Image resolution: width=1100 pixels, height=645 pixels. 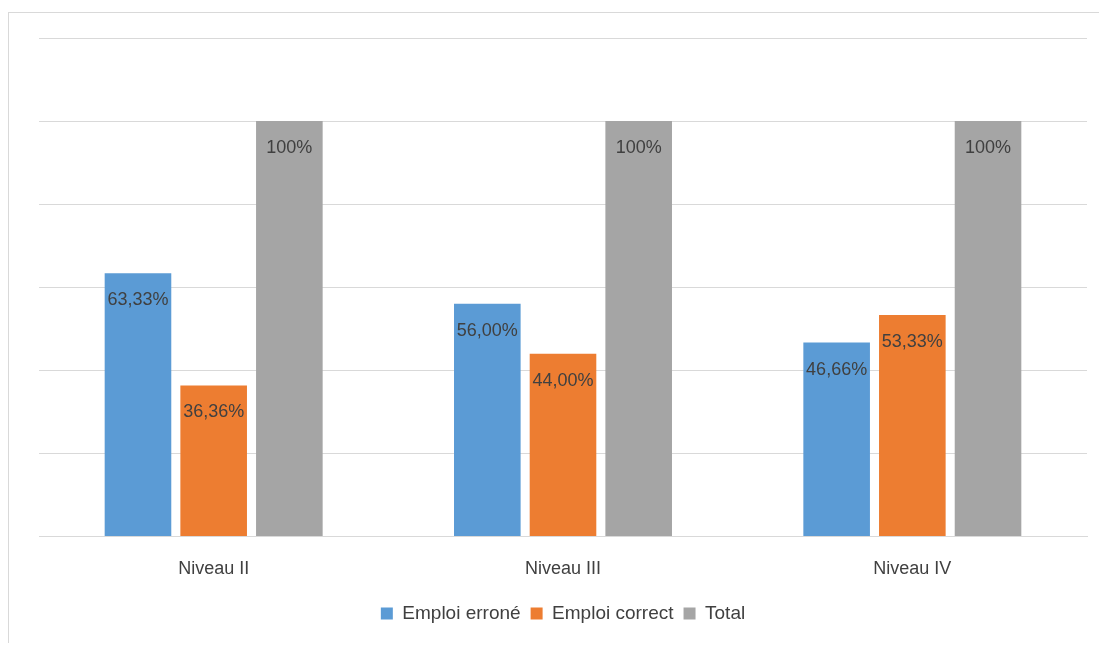 What do you see at coordinates (613, 612) in the screenshot?
I see `legend-label: Emploi correct` at bounding box center [613, 612].